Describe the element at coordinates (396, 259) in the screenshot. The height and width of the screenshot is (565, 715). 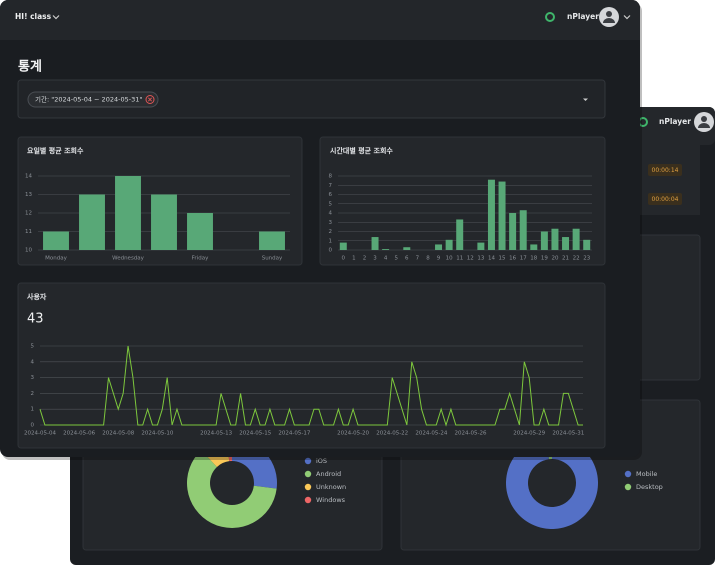
I see `x-tick-label: 5` at that location.